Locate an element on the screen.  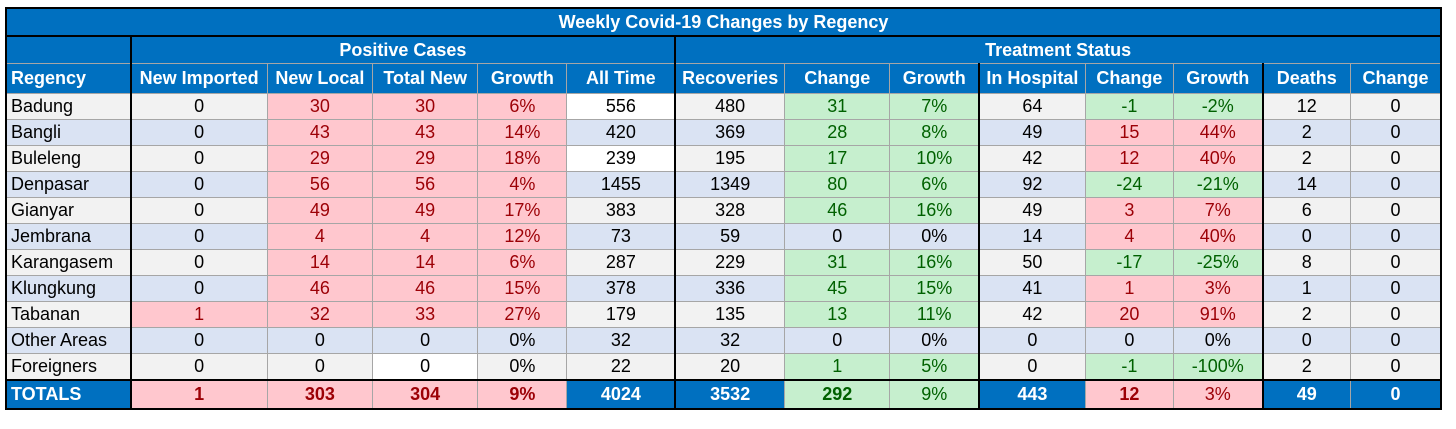
cell-hospital-growth: -100% is located at coordinates (1218, 367).